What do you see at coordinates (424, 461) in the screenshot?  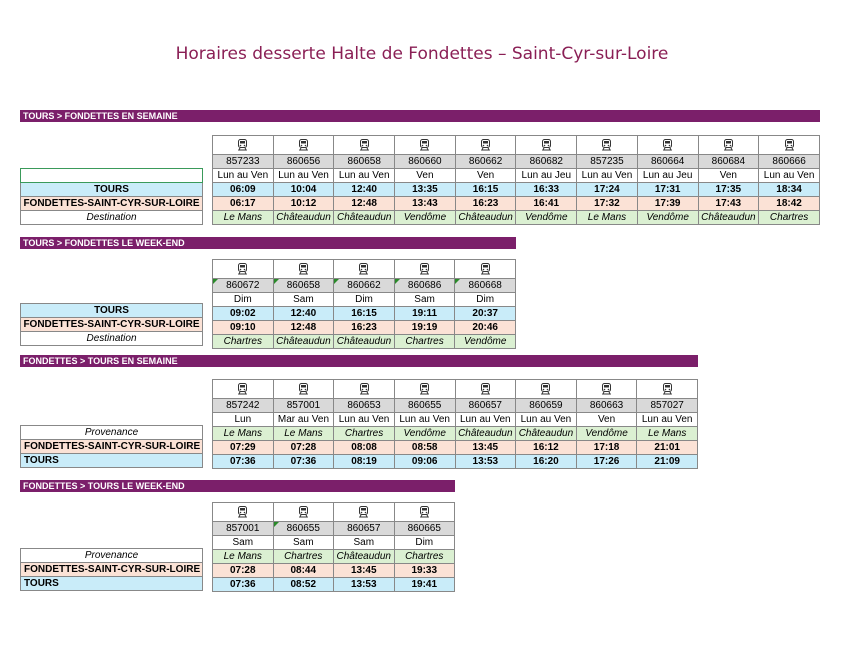 I see `tours-time: 09:06` at bounding box center [424, 461].